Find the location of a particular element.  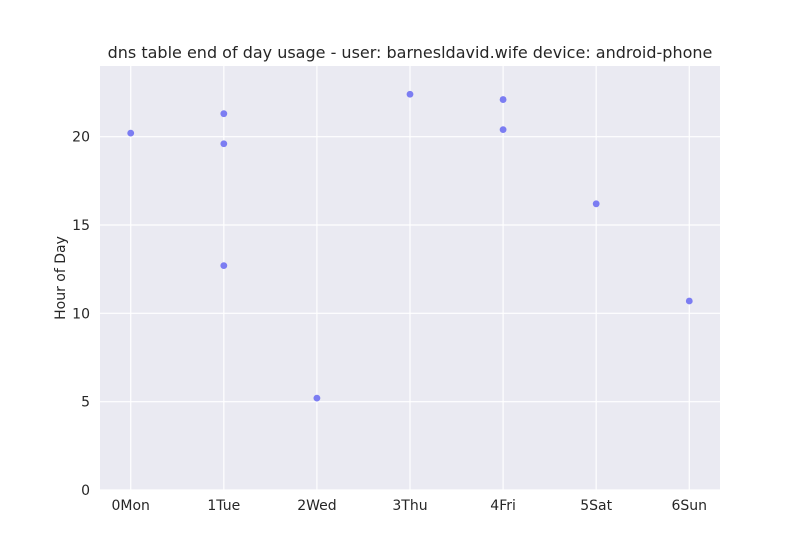

y-tick-label: 0 is located at coordinates (85, 491).